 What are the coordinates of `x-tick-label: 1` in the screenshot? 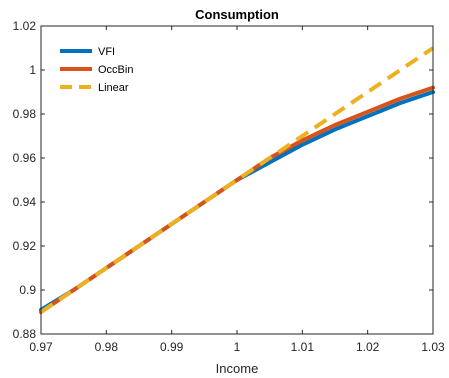 It's located at (237, 347).